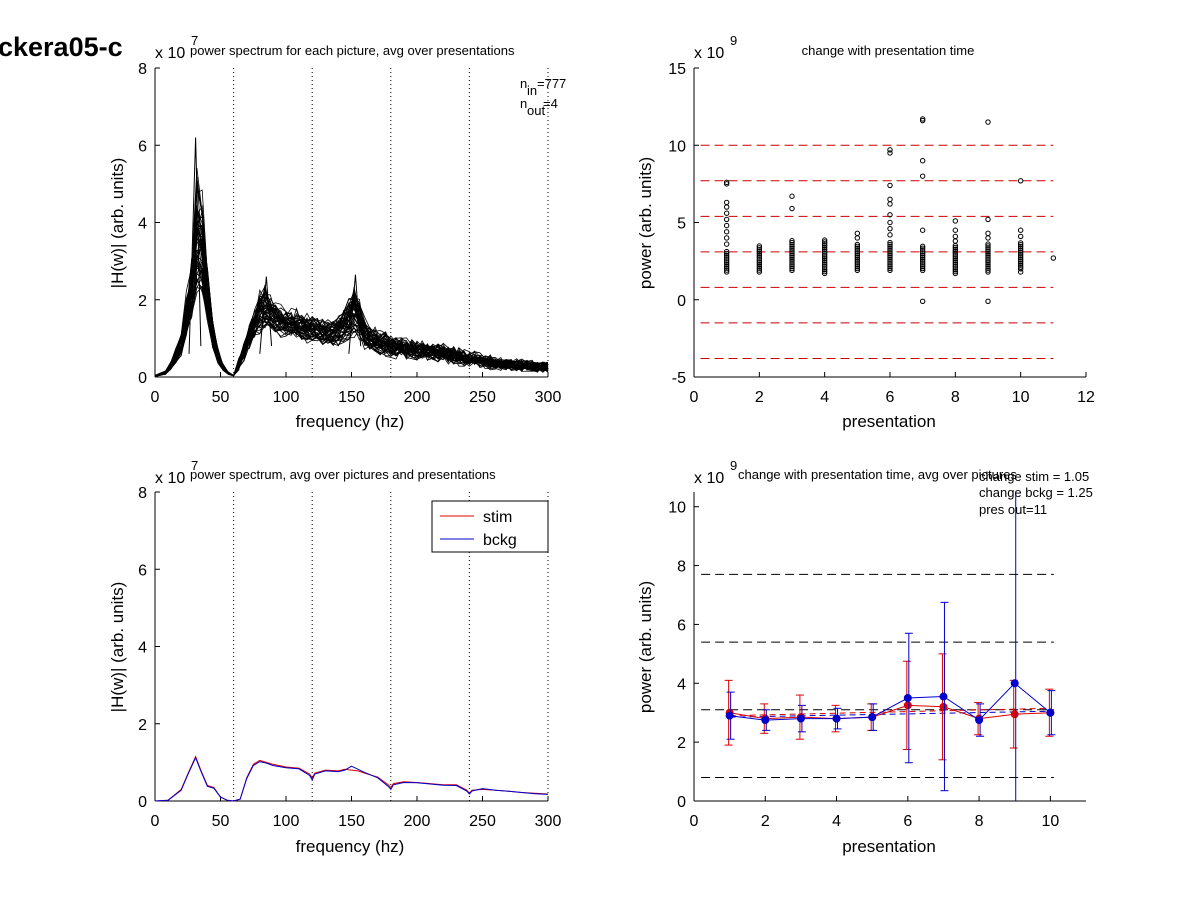  What do you see at coordinates (351, 292) in the screenshot?
I see `spectrum-trace` at bounding box center [351, 292].